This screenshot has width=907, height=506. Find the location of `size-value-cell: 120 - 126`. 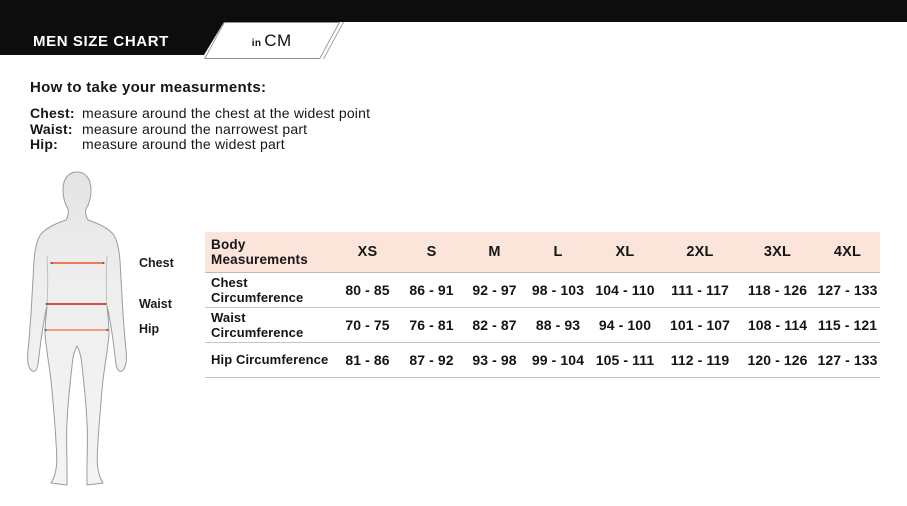

size-value-cell: 120 - 126 is located at coordinates (777, 359).